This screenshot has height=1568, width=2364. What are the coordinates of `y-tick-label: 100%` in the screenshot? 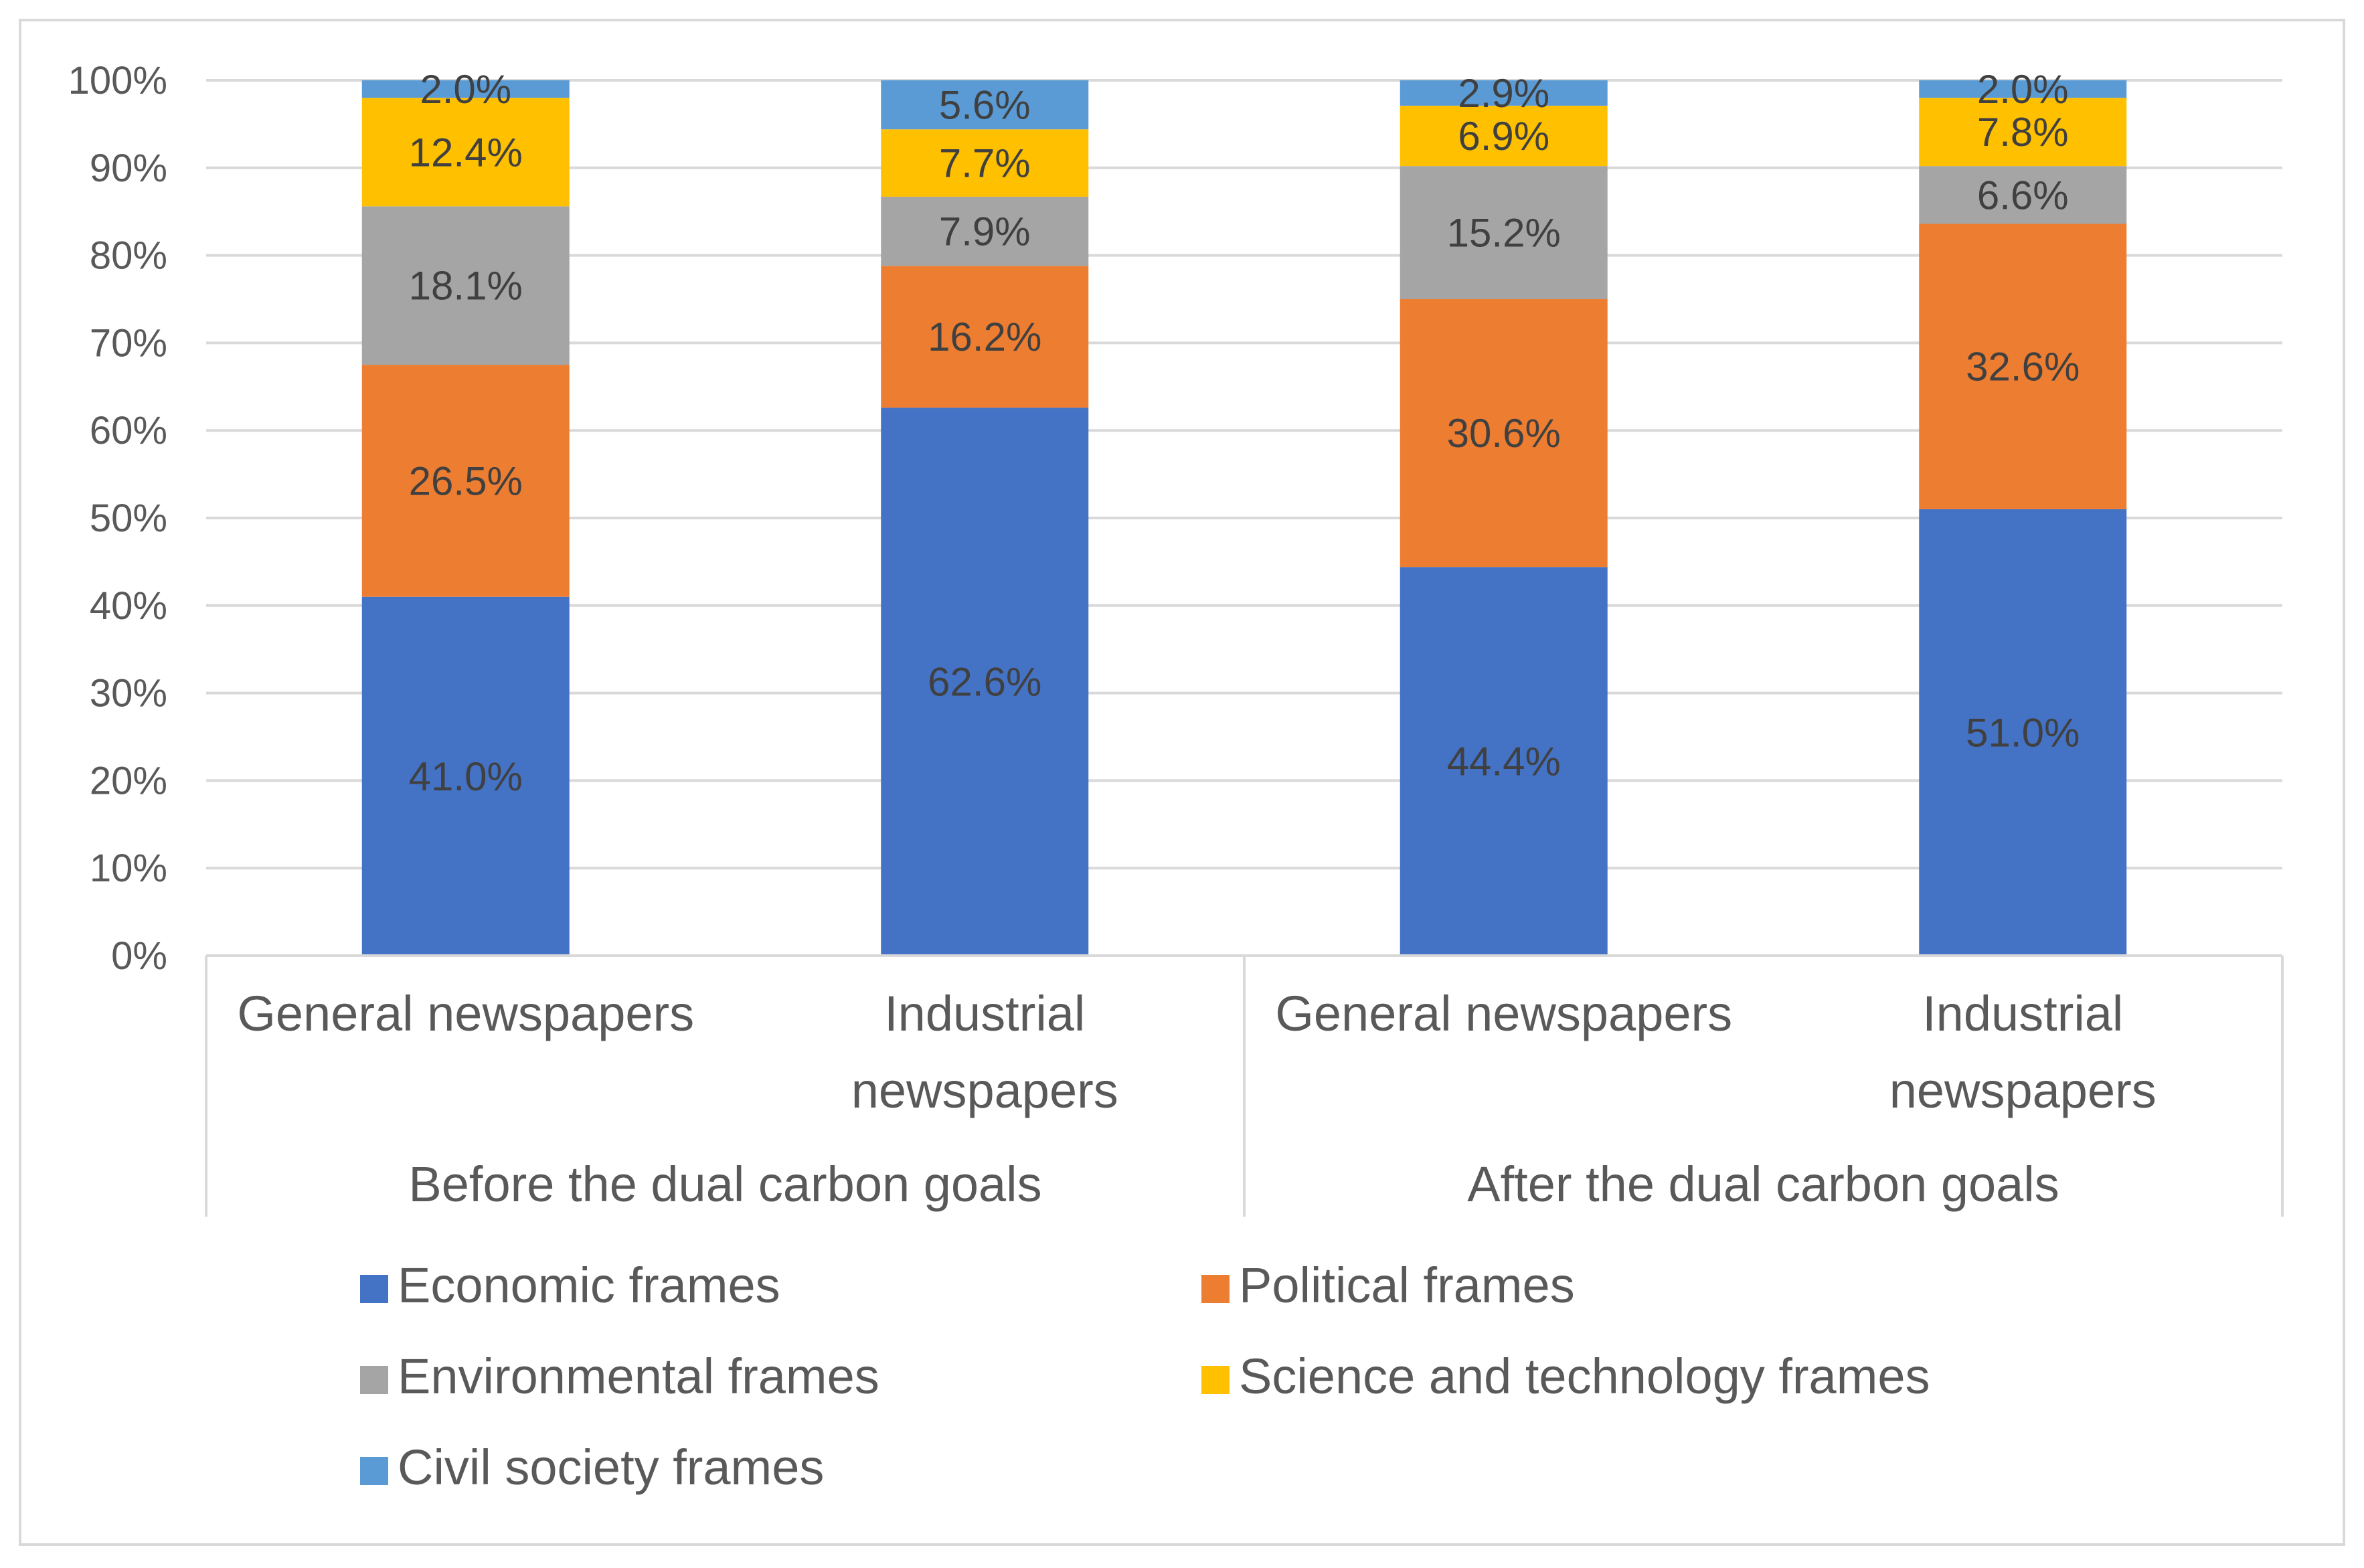 It's located at (117, 80).